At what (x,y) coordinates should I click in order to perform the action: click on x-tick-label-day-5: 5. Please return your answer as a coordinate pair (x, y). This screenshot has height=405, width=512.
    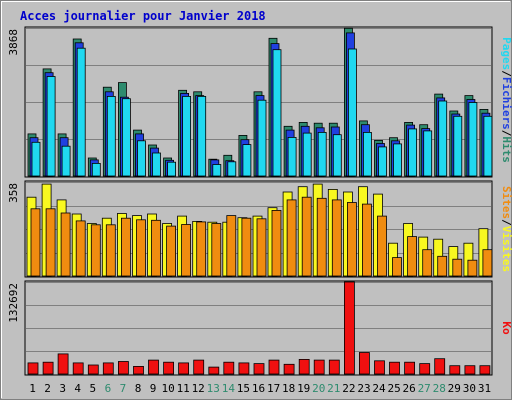
    Looking at the image, I should click on (92, 388).